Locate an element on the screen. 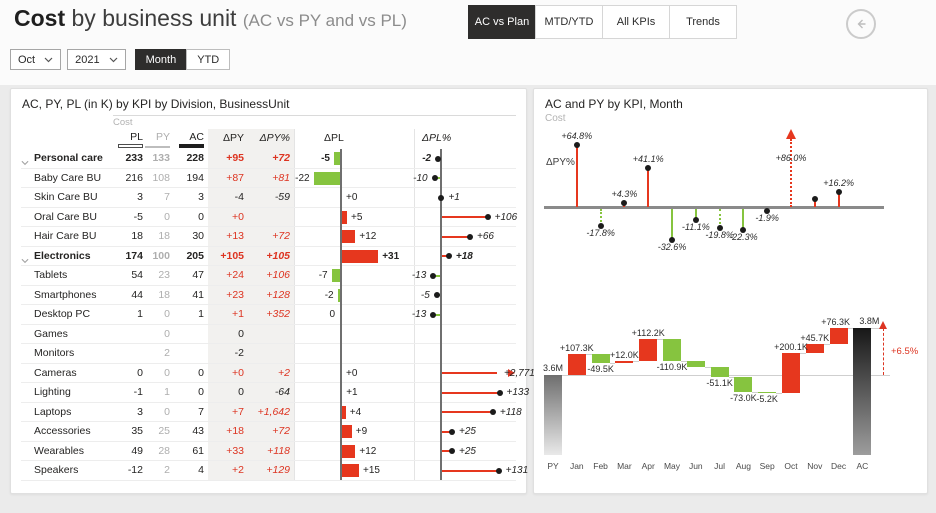 This screenshot has height=513, width=936. lollipop-dot-jun is located at coordinates (695, 219).